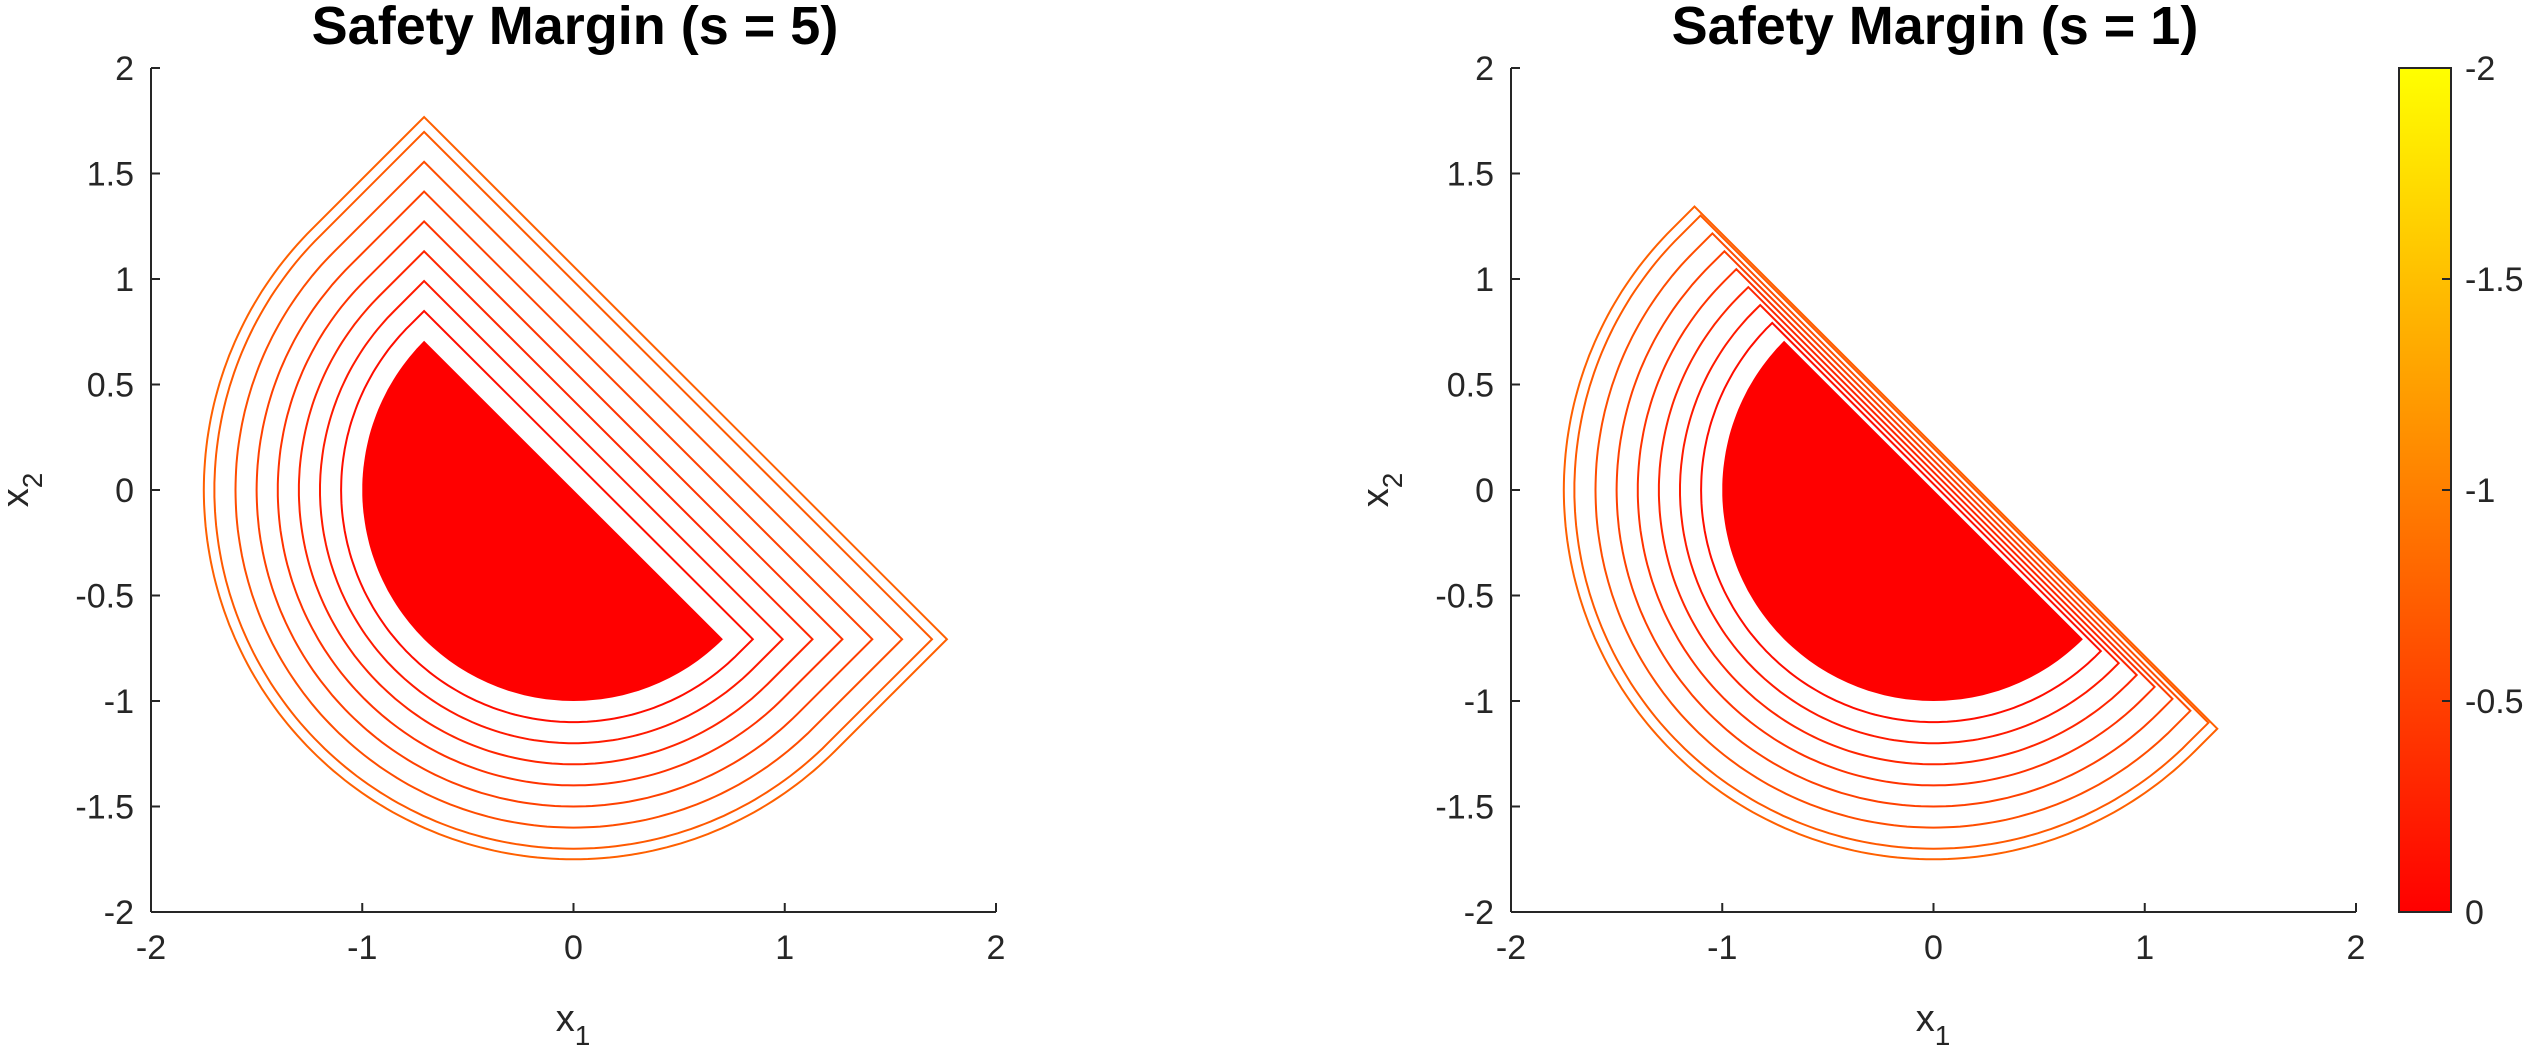  What do you see at coordinates (575, 28) in the screenshot?
I see `chart-title: Safety Margin (s = 5)` at bounding box center [575, 28].